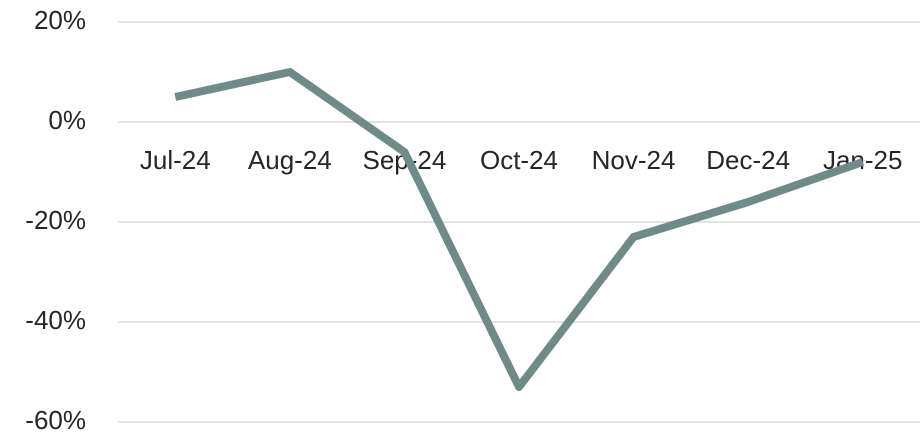 This screenshot has width=920, height=442. What do you see at coordinates (748, 160) in the screenshot?
I see `x-tick-label: Dec-24` at bounding box center [748, 160].